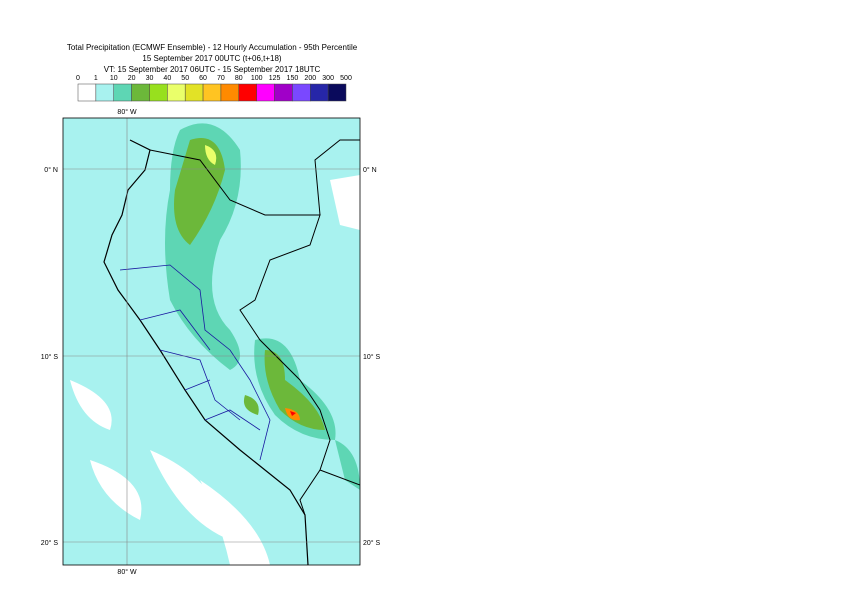 This screenshot has width=842, height=601. What do you see at coordinates (96, 78) in the screenshot?
I see `legend-label: 1` at bounding box center [96, 78].